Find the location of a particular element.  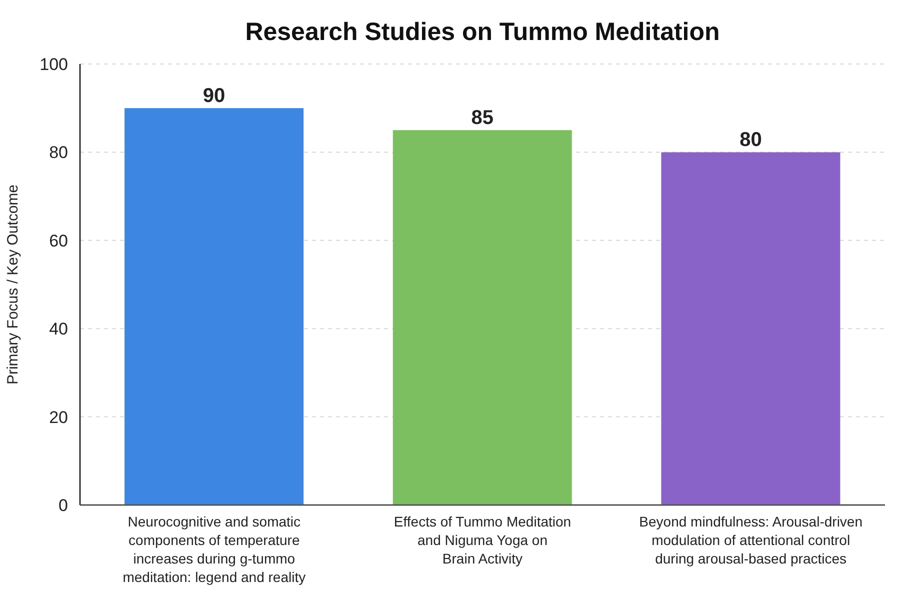

y-tick-label: 20 is located at coordinates (58, 417).